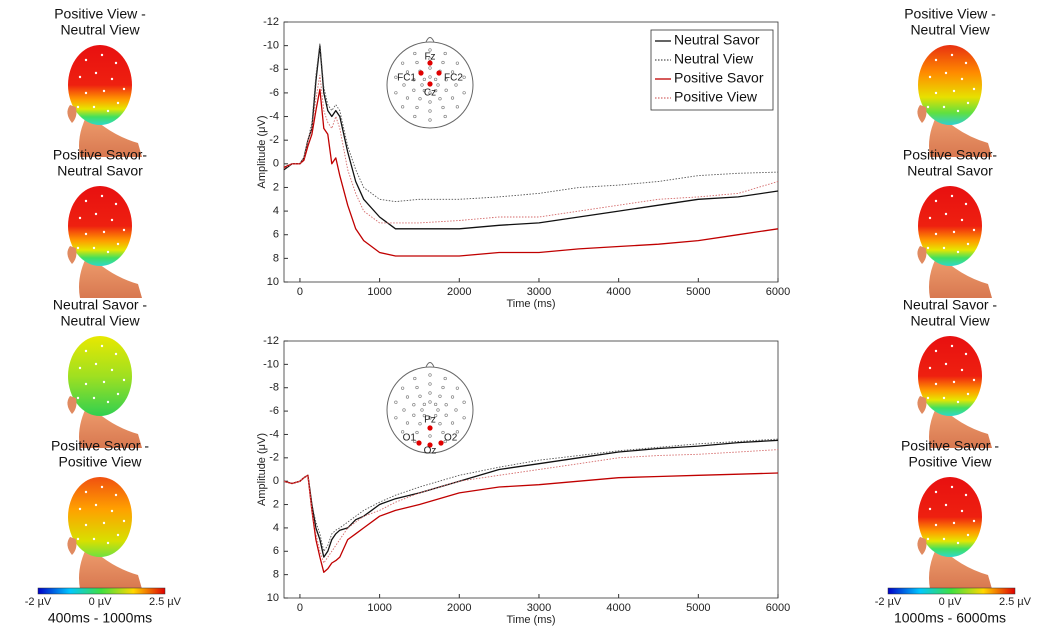 The height and width of the screenshot is (632, 1050). Describe the element at coordinates (539, 608) in the screenshot. I see `x-tick-label: 3000` at that location.